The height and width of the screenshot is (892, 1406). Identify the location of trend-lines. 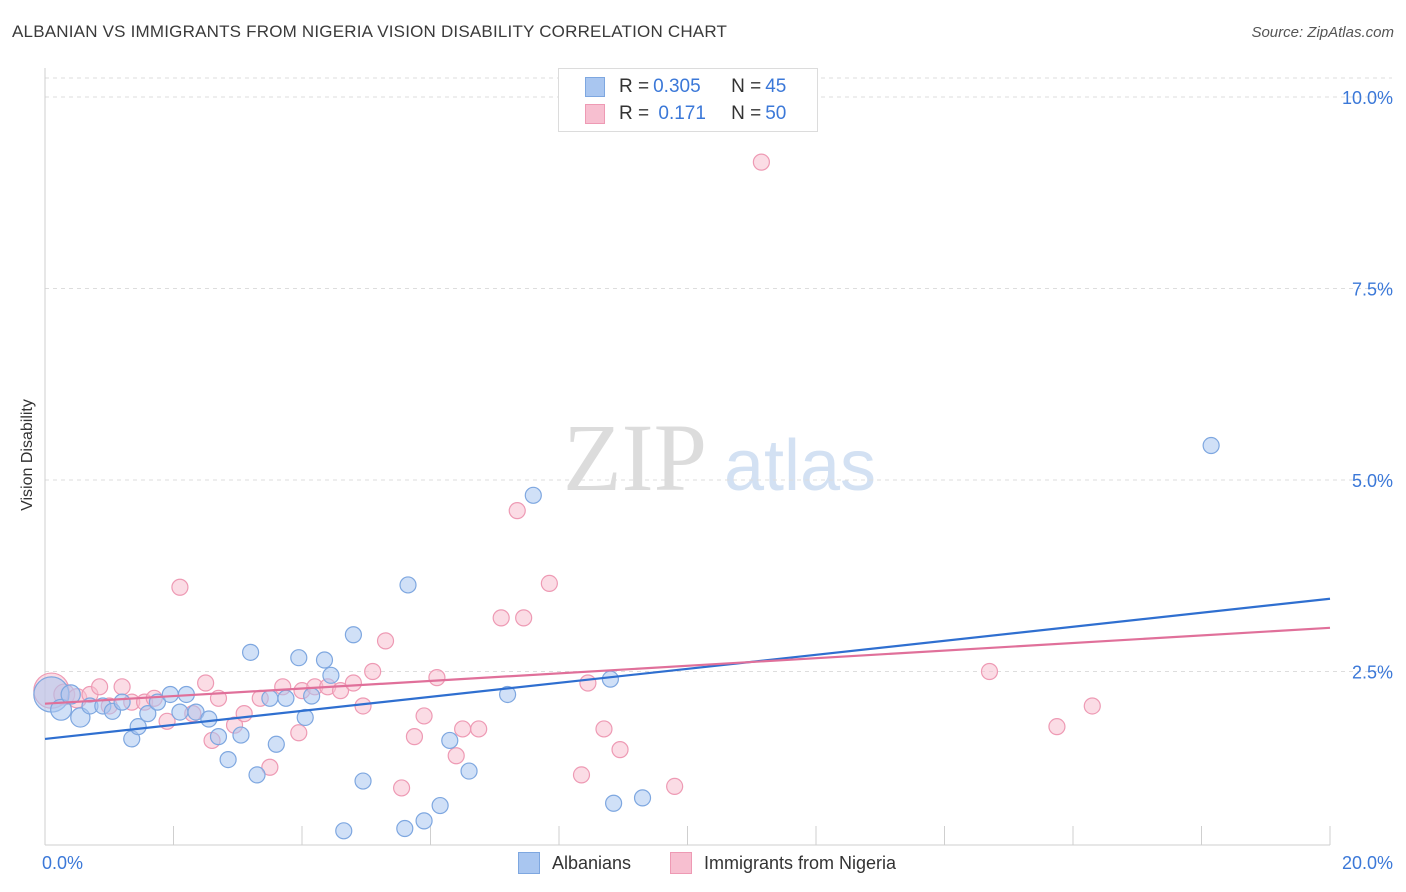
(687, 669).